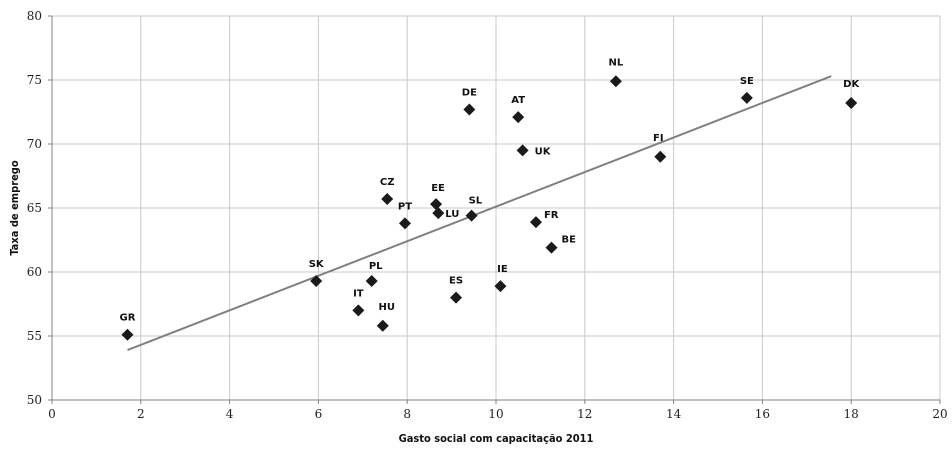 The width and height of the screenshot is (952, 450). Describe the element at coordinates (551, 215) in the screenshot. I see `point-label-fr: FR` at that location.